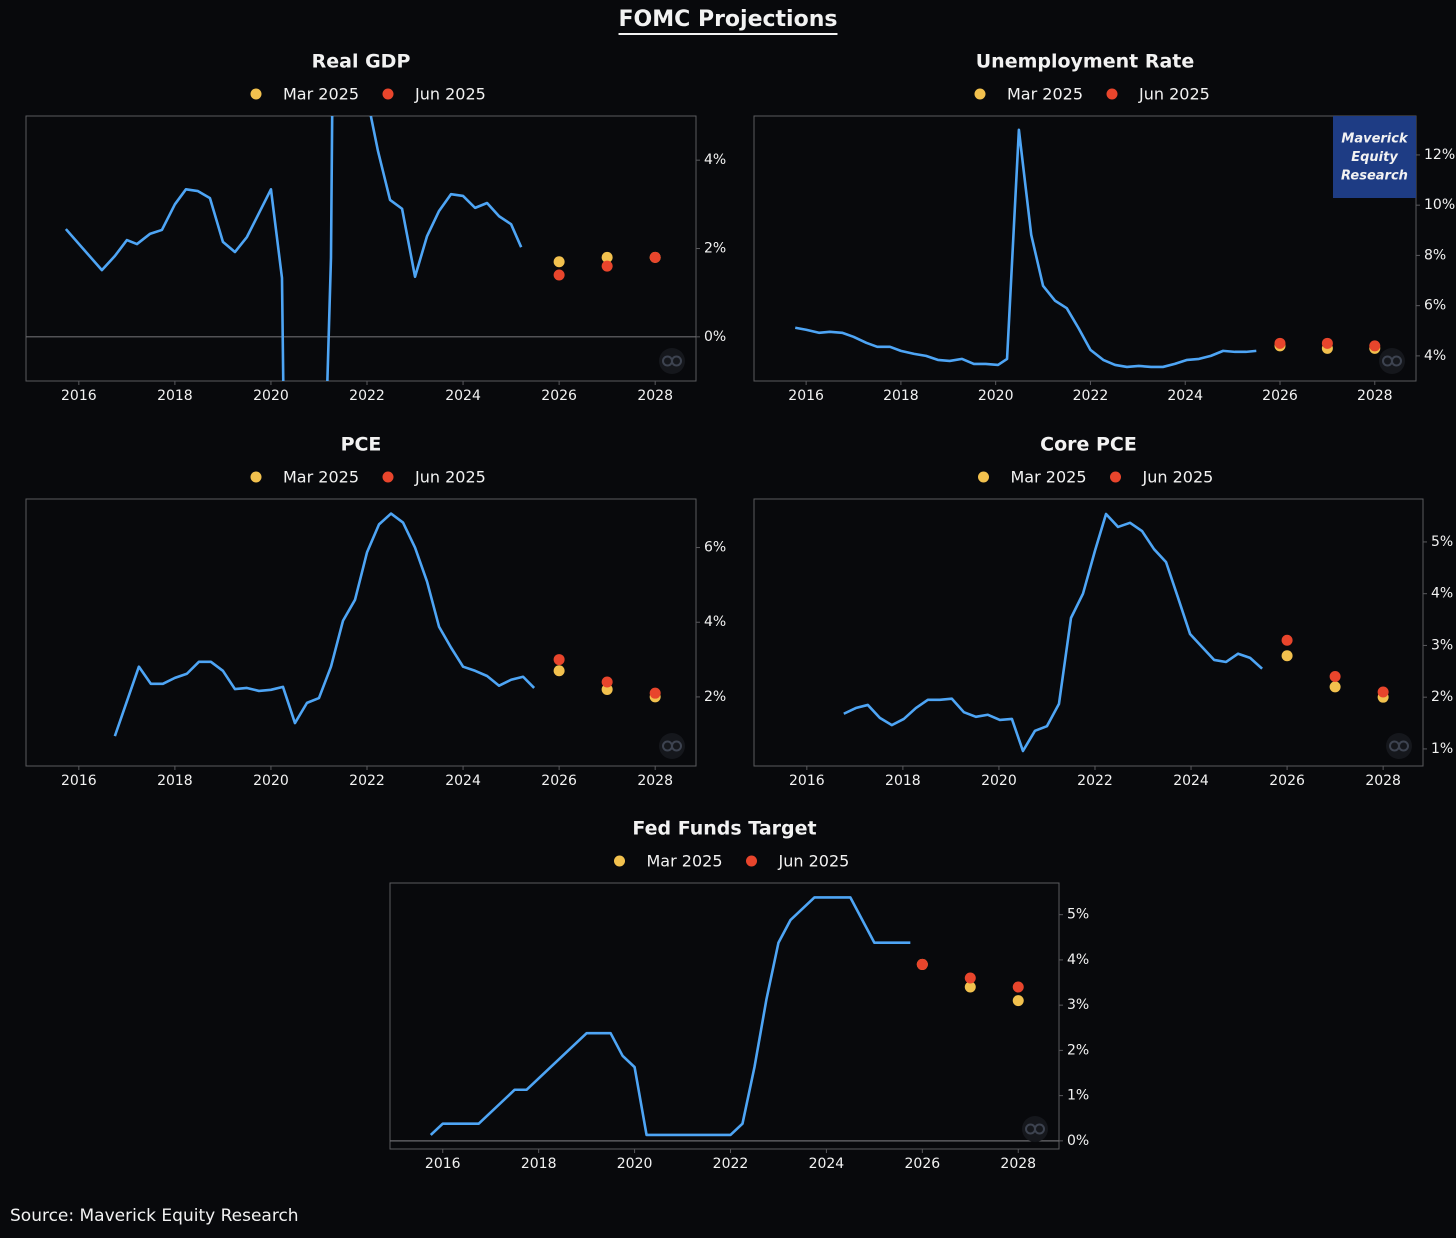  Describe the element at coordinates (154, 1216) in the screenshot. I see `source-note: Source: Maverick Equity Research` at that location.